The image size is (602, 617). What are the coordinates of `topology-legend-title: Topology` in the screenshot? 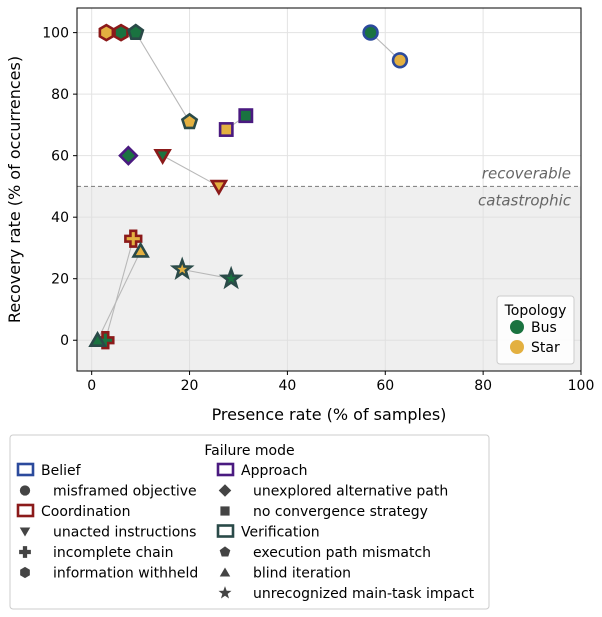 It's located at (535, 311).